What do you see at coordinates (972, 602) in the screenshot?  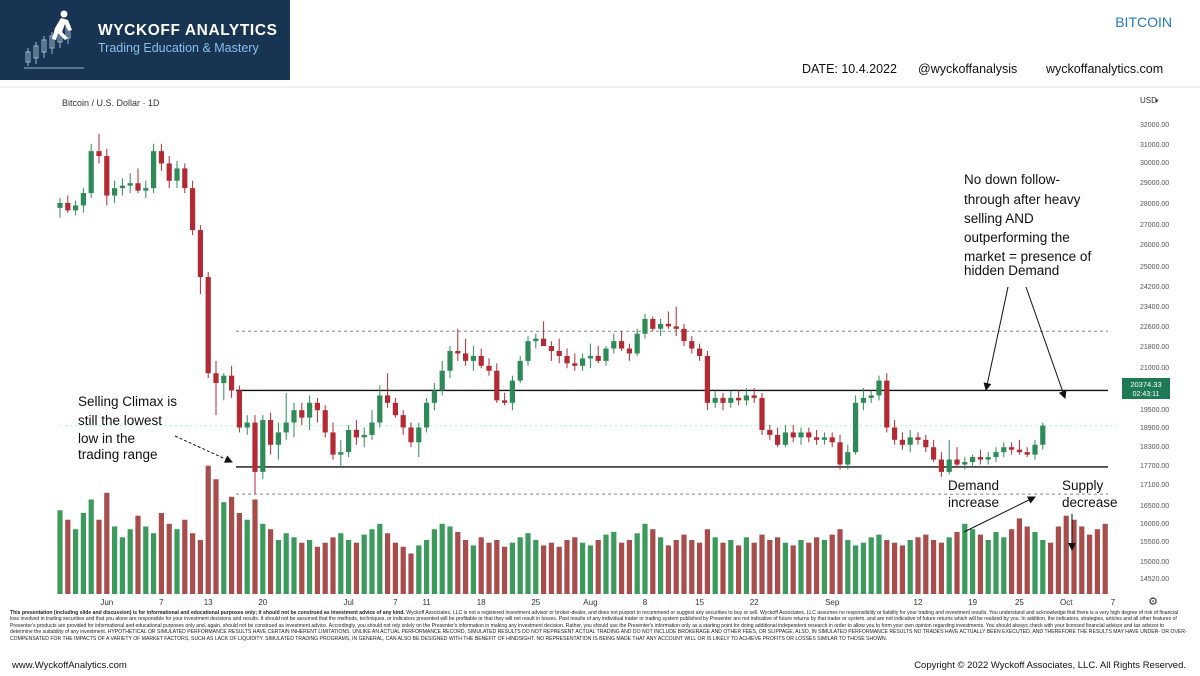 I see `time-tick-label: 19` at bounding box center [972, 602].